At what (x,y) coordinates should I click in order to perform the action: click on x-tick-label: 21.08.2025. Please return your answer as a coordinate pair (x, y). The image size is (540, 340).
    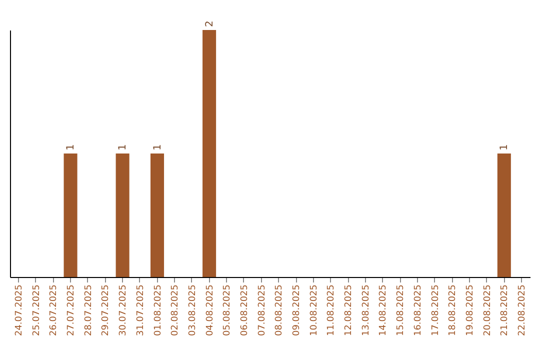
    Looking at the image, I should click on (505, 310).